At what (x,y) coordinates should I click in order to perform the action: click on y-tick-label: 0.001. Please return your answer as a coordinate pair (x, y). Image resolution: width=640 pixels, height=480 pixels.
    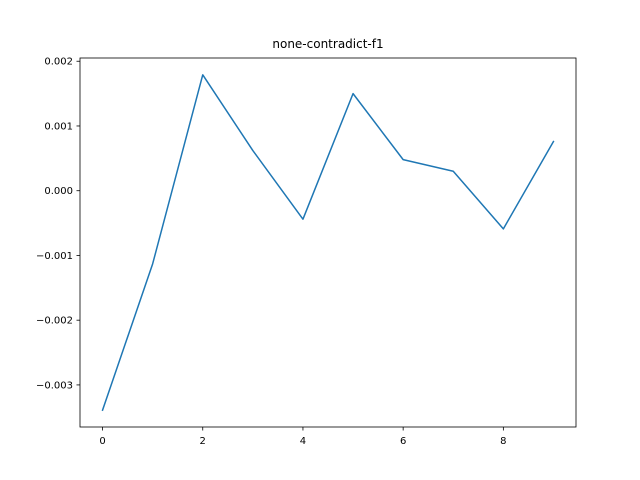
    Looking at the image, I should click on (58, 126).